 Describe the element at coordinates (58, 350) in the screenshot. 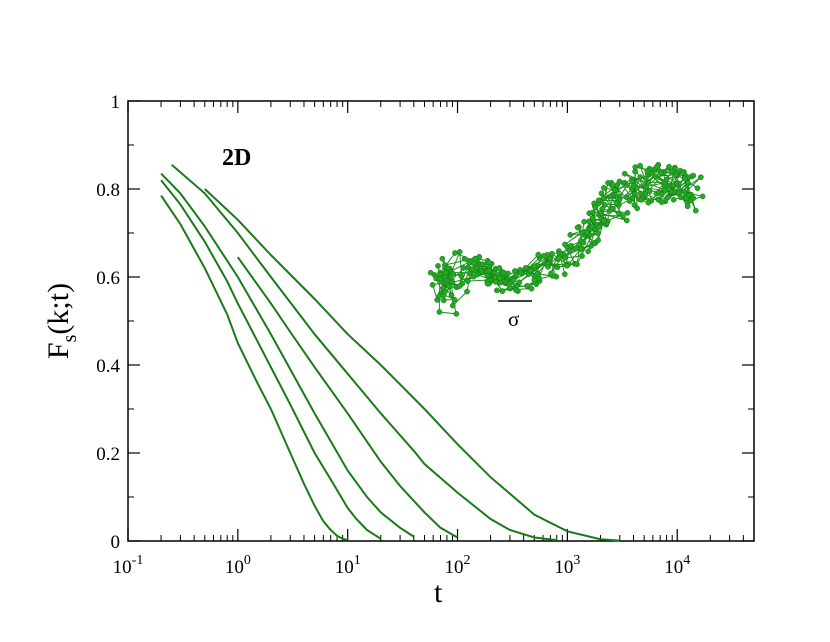

I see `y-axis-title-main: F` at that location.